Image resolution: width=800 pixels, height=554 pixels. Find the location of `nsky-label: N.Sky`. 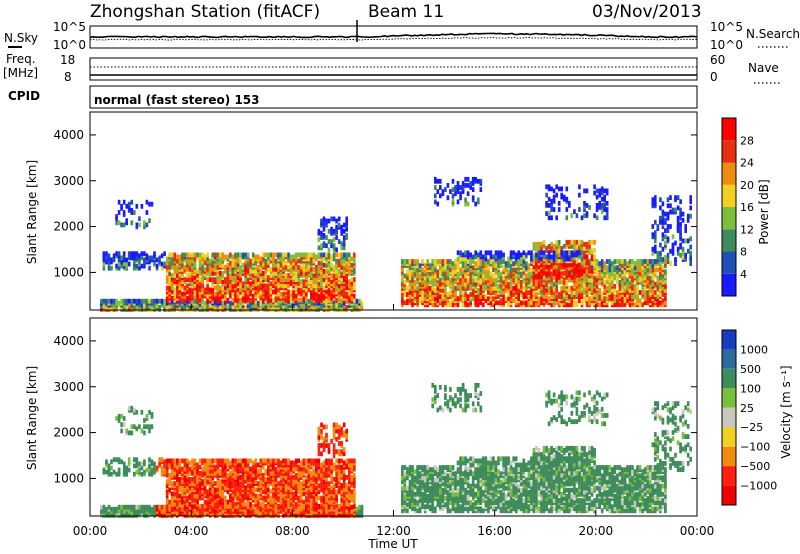

nsky-label: N.Sky is located at coordinates (21, 38).